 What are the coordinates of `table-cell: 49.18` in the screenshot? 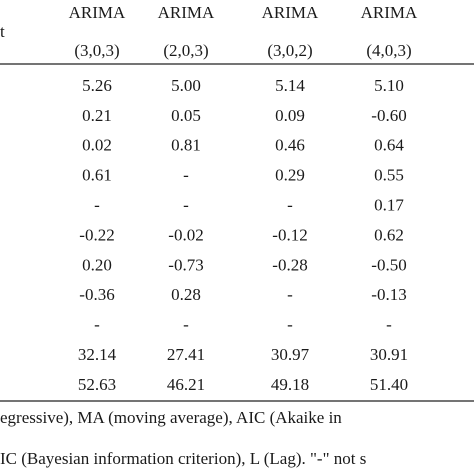 It's located at (290, 384).